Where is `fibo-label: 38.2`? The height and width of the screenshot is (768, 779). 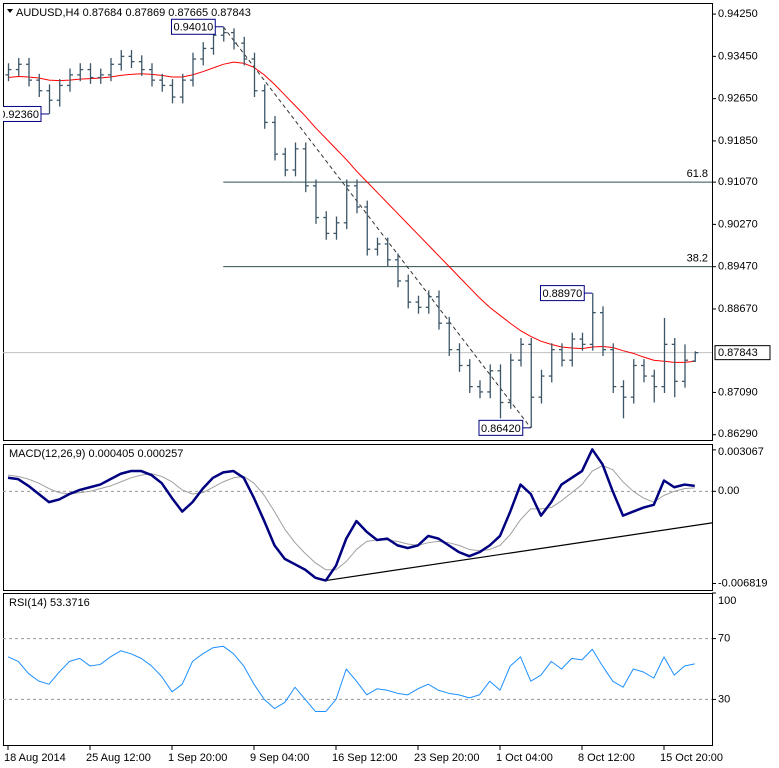
fibo-label: 38.2 is located at coordinates (697, 259).